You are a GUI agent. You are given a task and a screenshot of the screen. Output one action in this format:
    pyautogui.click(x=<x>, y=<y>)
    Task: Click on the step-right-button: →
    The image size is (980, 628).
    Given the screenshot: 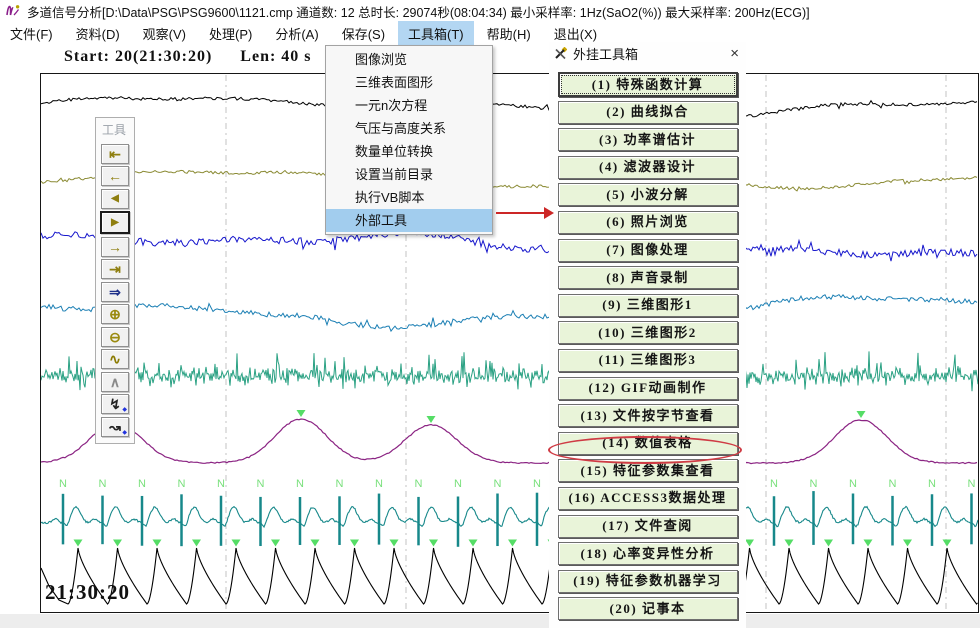 What is the action you would take?
    pyautogui.click(x=115, y=246)
    